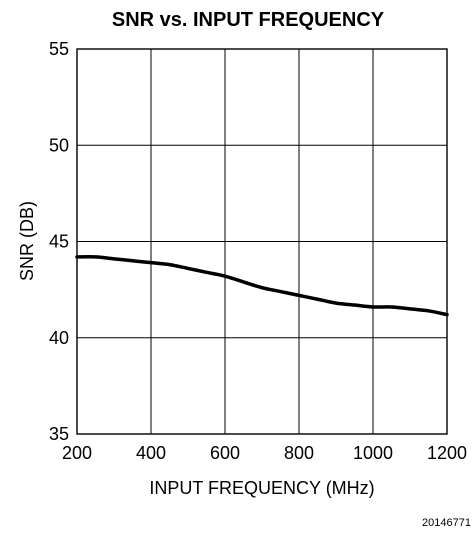 This screenshot has height=535, width=475. I want to click on figure-id: 20146771, so click(446, 523).